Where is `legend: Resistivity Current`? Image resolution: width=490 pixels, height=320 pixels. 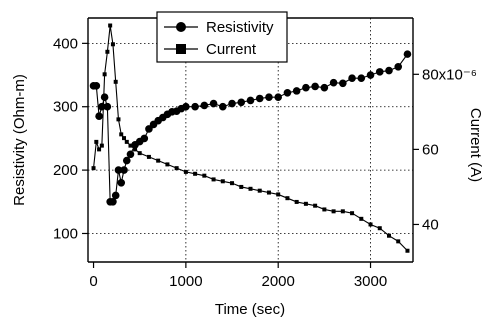 legend: Resistivity Current is located at coordinates (222, 37).